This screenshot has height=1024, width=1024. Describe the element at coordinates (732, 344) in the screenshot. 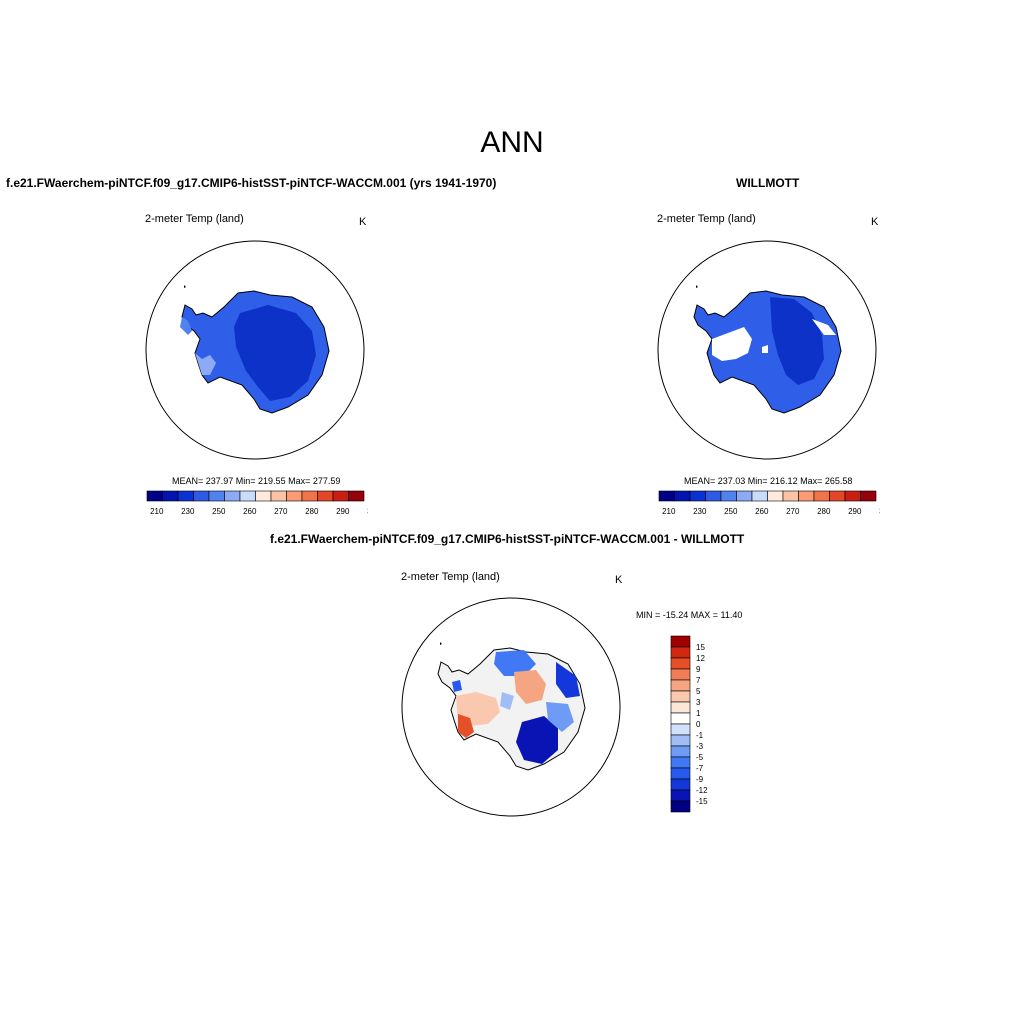

I see `obs-ice-shelf-gap` at that location.